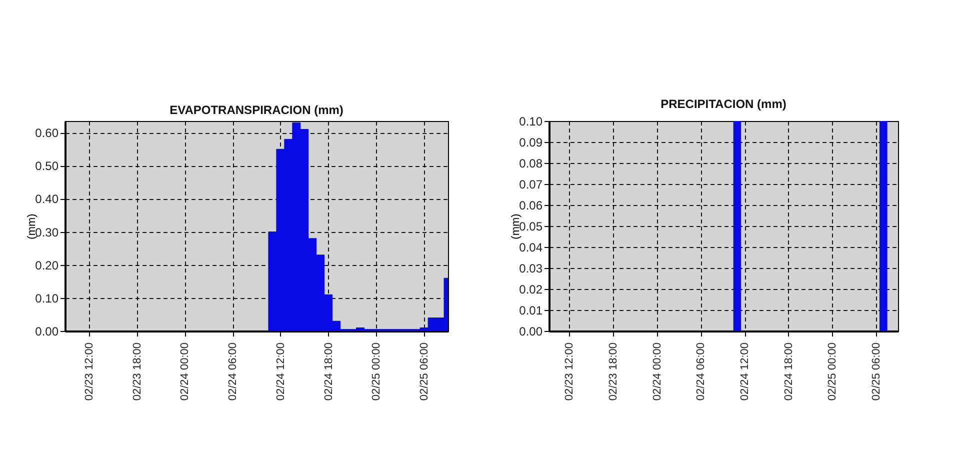 This screenshot has width=955, height=449. I want to click on y-tick-label: 0.07, so click(531, 185).